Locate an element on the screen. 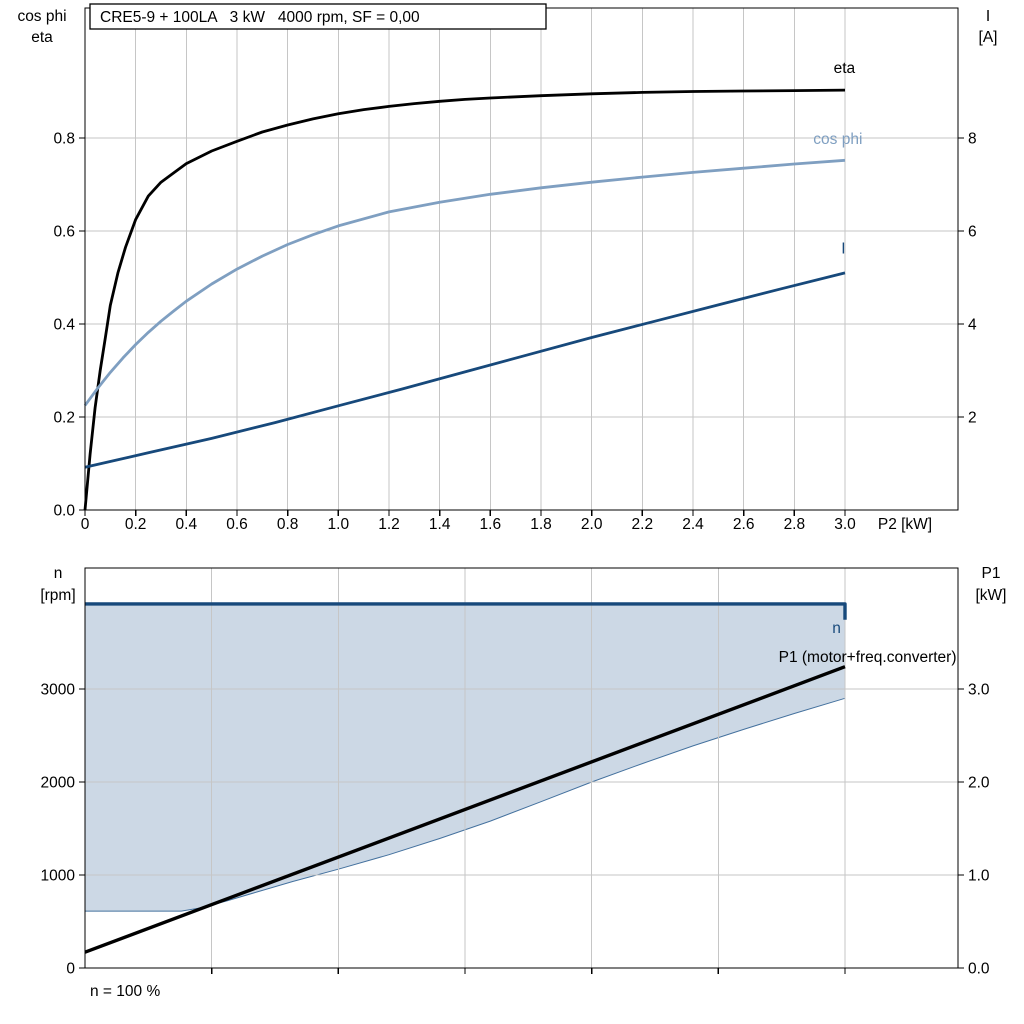 The height and width of the screenshot is (1024, 1024). speed-footnote: n = 100 % is located at coordinates (125, 991).